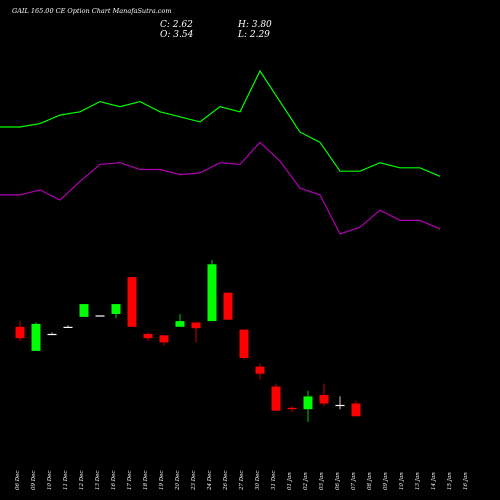 The height and width of the screenshot is (500, 500). Describe the element at coordinates (255, 25) in the screenshot. I see `high-readout: H: 3.80` at that location.